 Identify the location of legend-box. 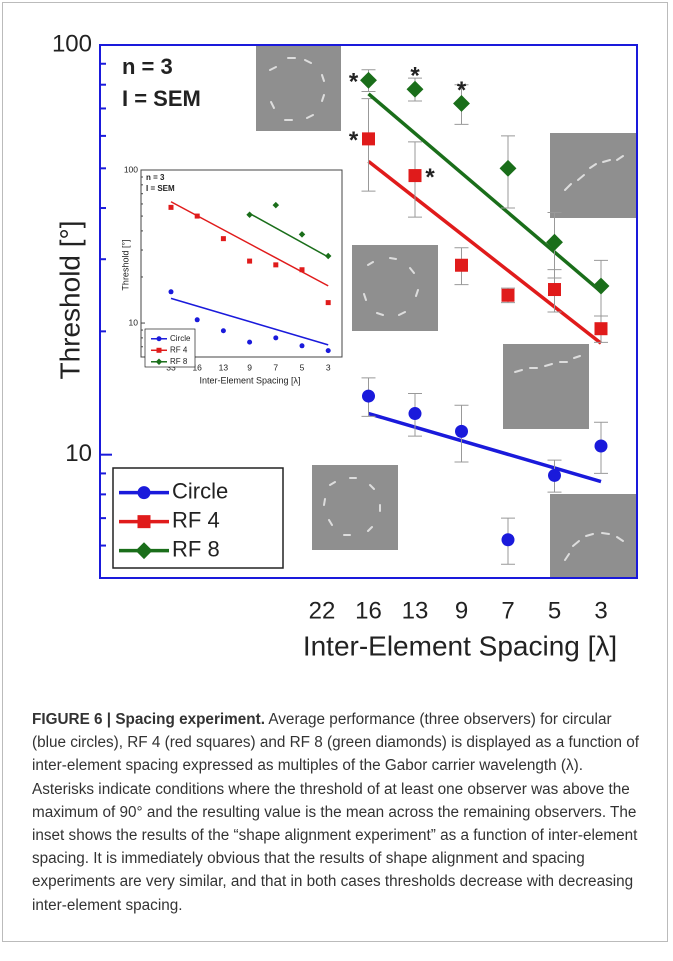
(170, 348).